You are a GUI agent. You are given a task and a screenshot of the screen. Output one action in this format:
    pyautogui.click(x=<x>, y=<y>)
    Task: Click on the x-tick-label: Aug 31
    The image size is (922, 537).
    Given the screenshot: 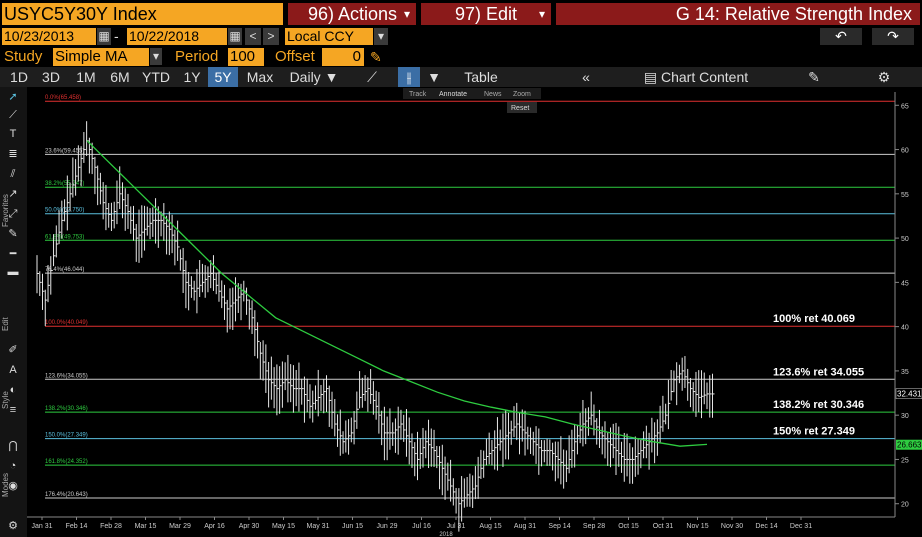 What is the action you would take?
    pyautogui.click(x=525, y=526)
    